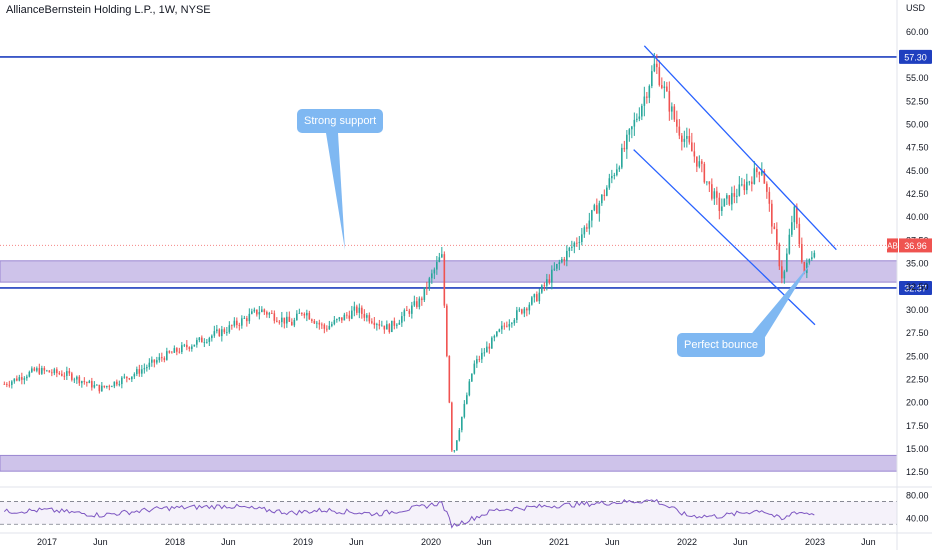 The width and height of the screenshot is (932, 550). What do you see at coordinates (917, 426) in the screenshot?
I see `y-tick-label: 17.50` at bounding box center [917, 426].